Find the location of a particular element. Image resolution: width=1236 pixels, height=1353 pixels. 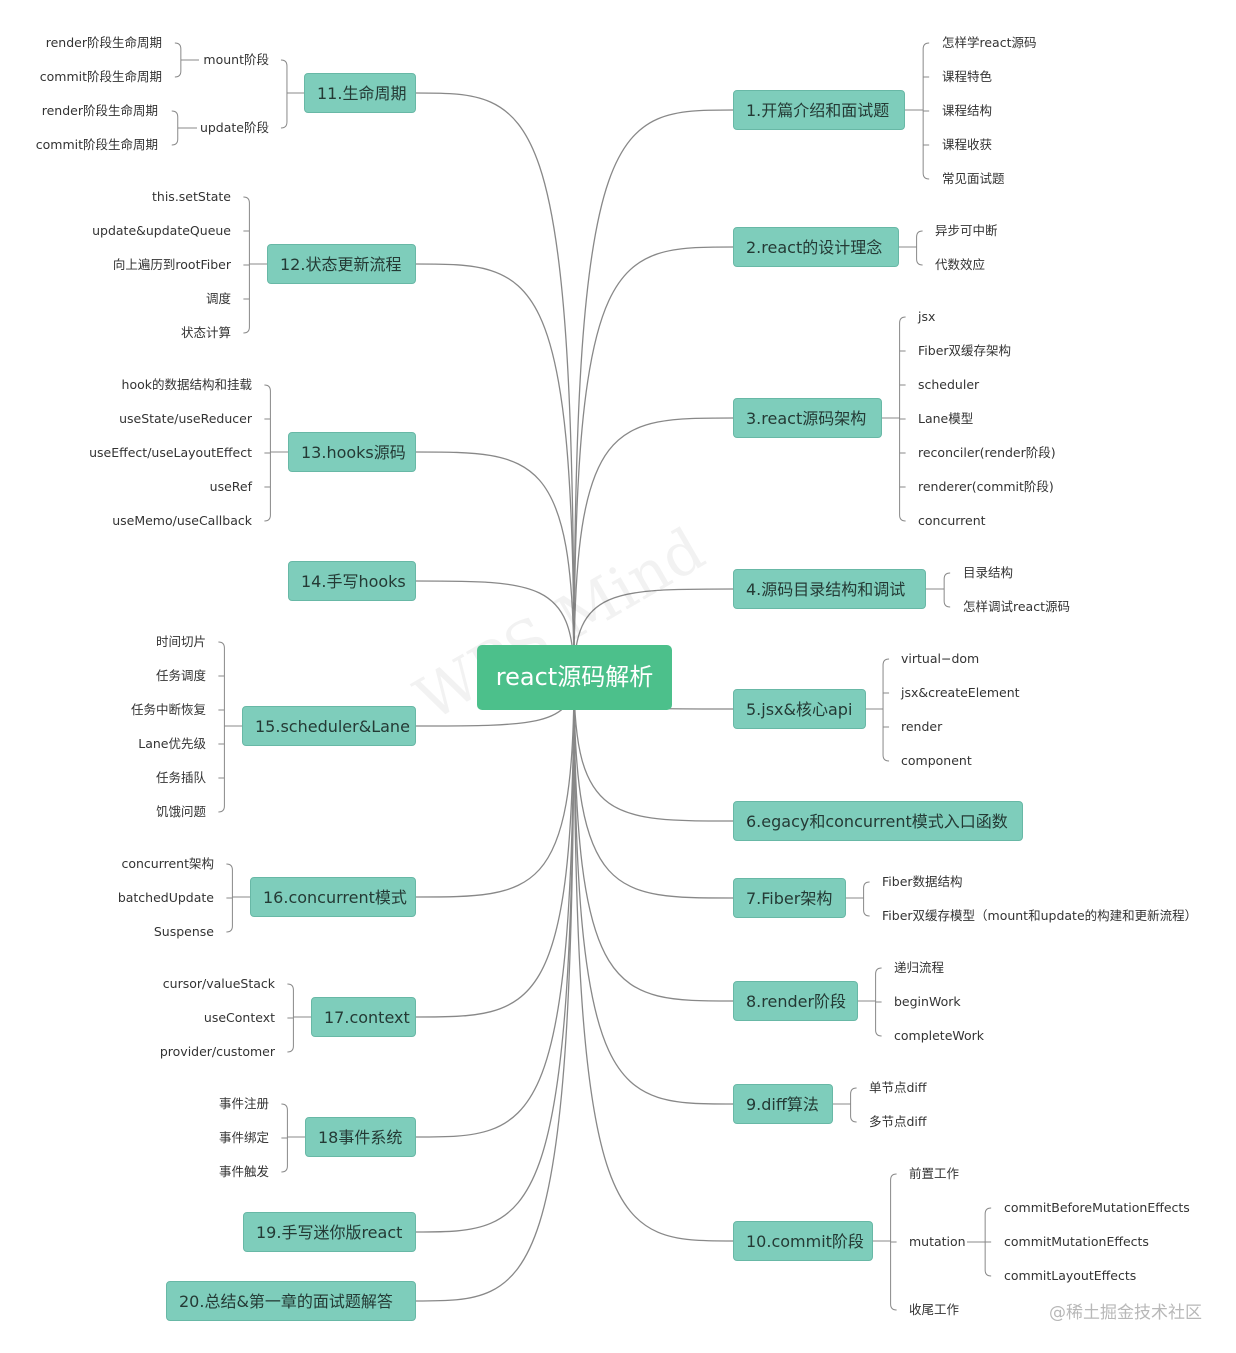

subtopic: 课程结构 is located at coordinates (967, 110).